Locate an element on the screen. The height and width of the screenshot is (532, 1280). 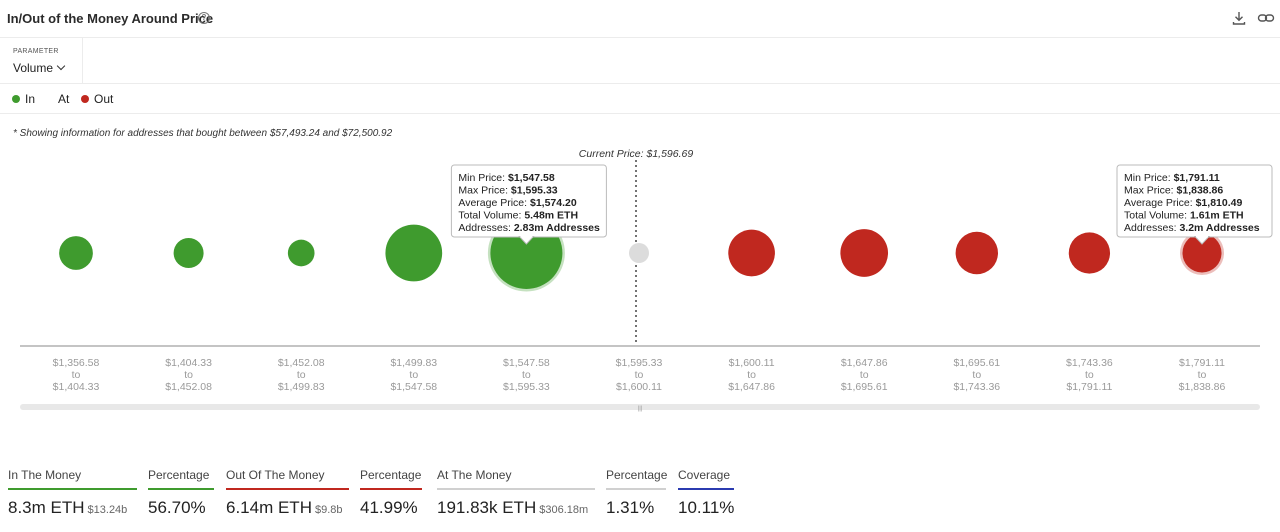
page-title: In/Out of the Money Around Price is located at coordinates (110, 18).